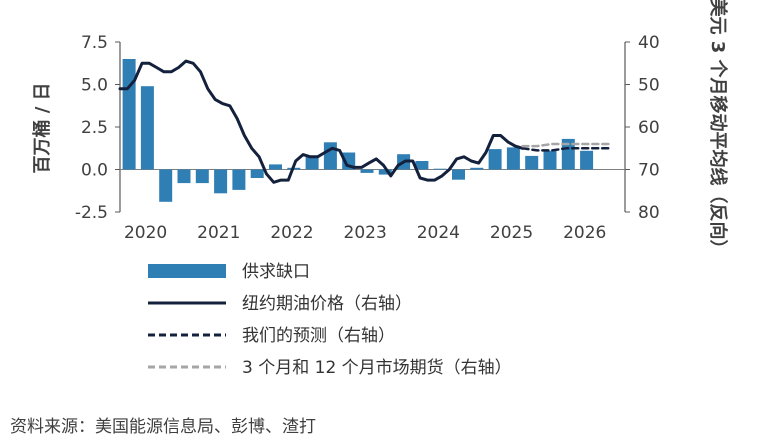 This screenshot has width=776, height=444. Describe the element at coordinates (649, 86) in the screenshot. I see `right-tick-label: 50` at that location.